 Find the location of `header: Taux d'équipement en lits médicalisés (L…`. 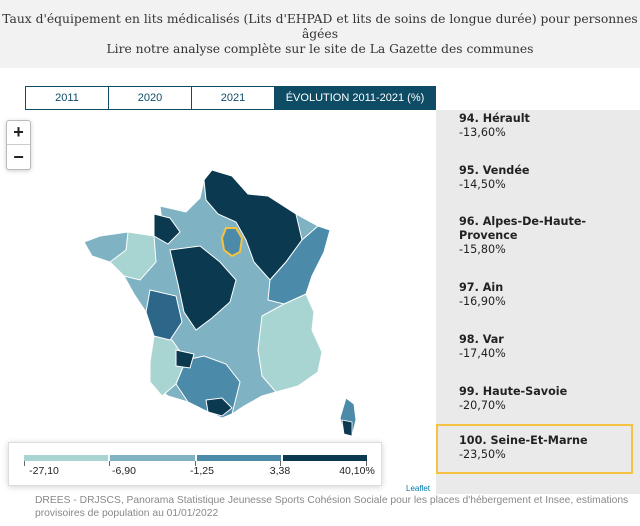

header: Taux d'équipement en lits médicalisés (L… is located at coordinates (320, 34).